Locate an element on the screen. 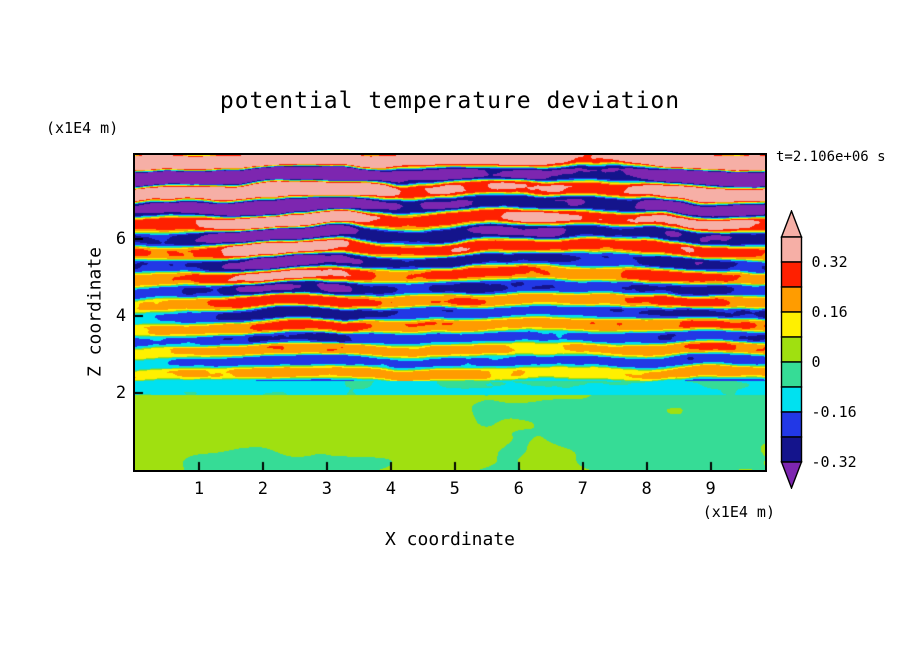 The width and height of the screenshot is (904, 654). x-tick-label: 2 is located at coordinates (263, 489).